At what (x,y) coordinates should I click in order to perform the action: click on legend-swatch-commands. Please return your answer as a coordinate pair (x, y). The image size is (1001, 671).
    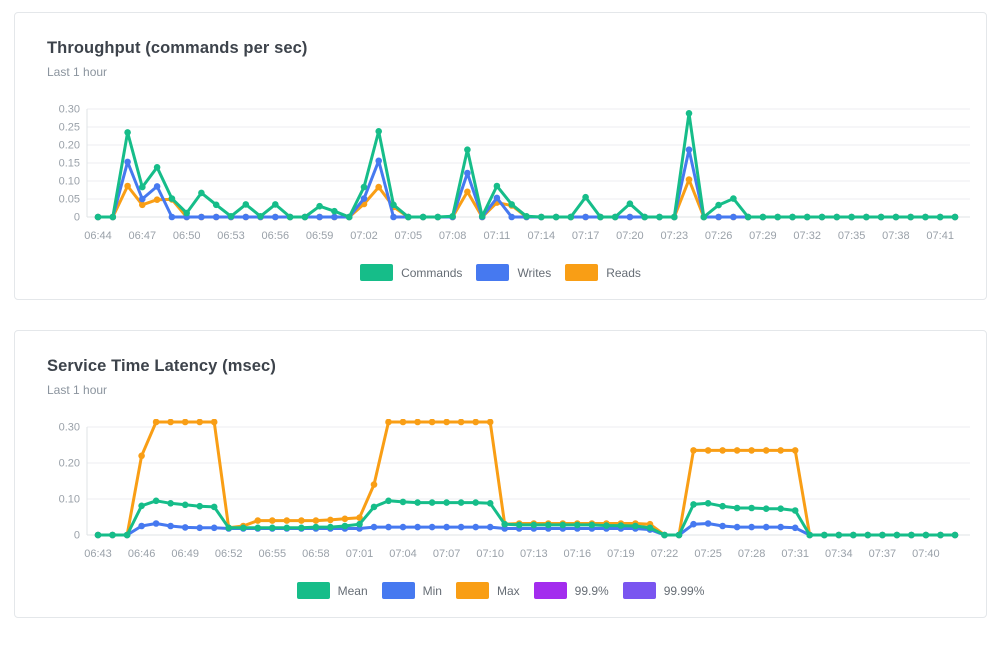
    Looking at the image, I should click on (377, 272).